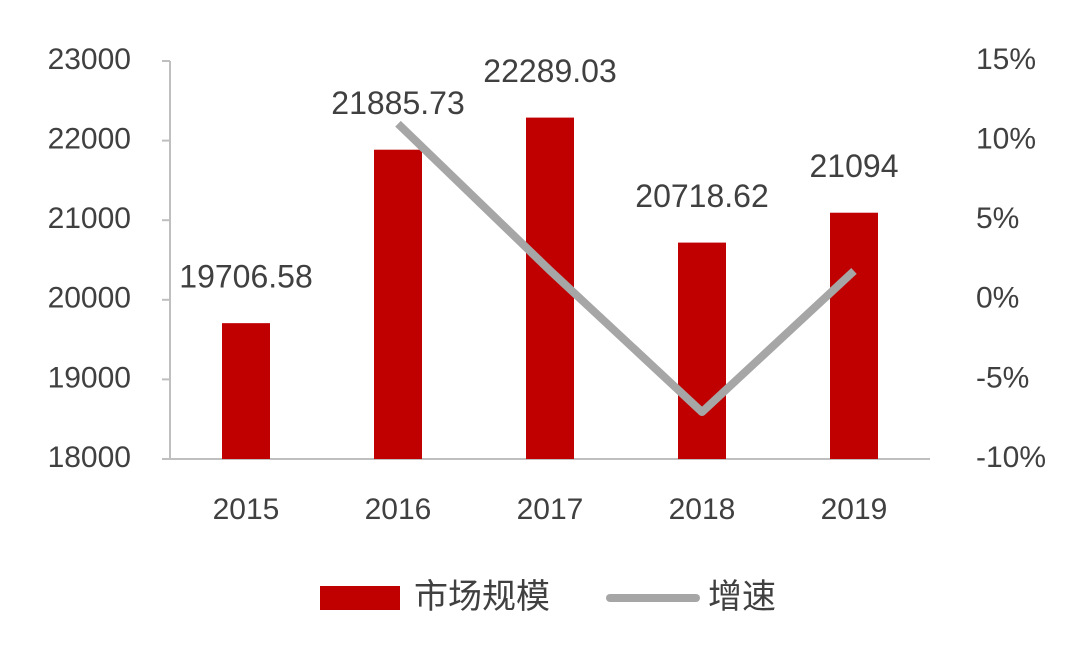  Describe the element at coordinates (1006, 59) in the screenshot. I see `y2-tick-label: 15%` at that location.